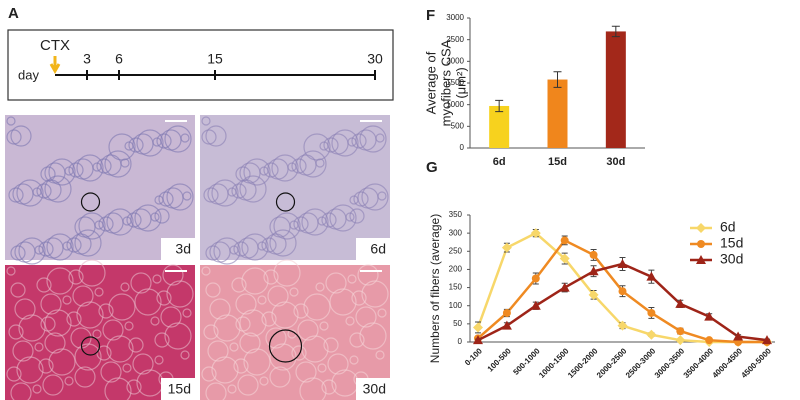 Image resolution: width=800 pixels, height=400 pixels. I want to click on timeline-event: CTX, so click(55, 45).